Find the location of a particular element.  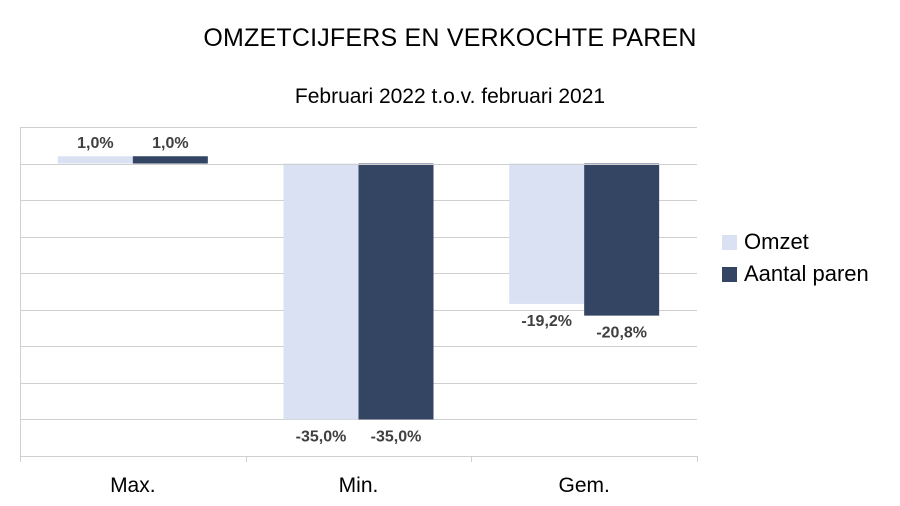

data-label: -20,8% is located at coordinates (621, 333).